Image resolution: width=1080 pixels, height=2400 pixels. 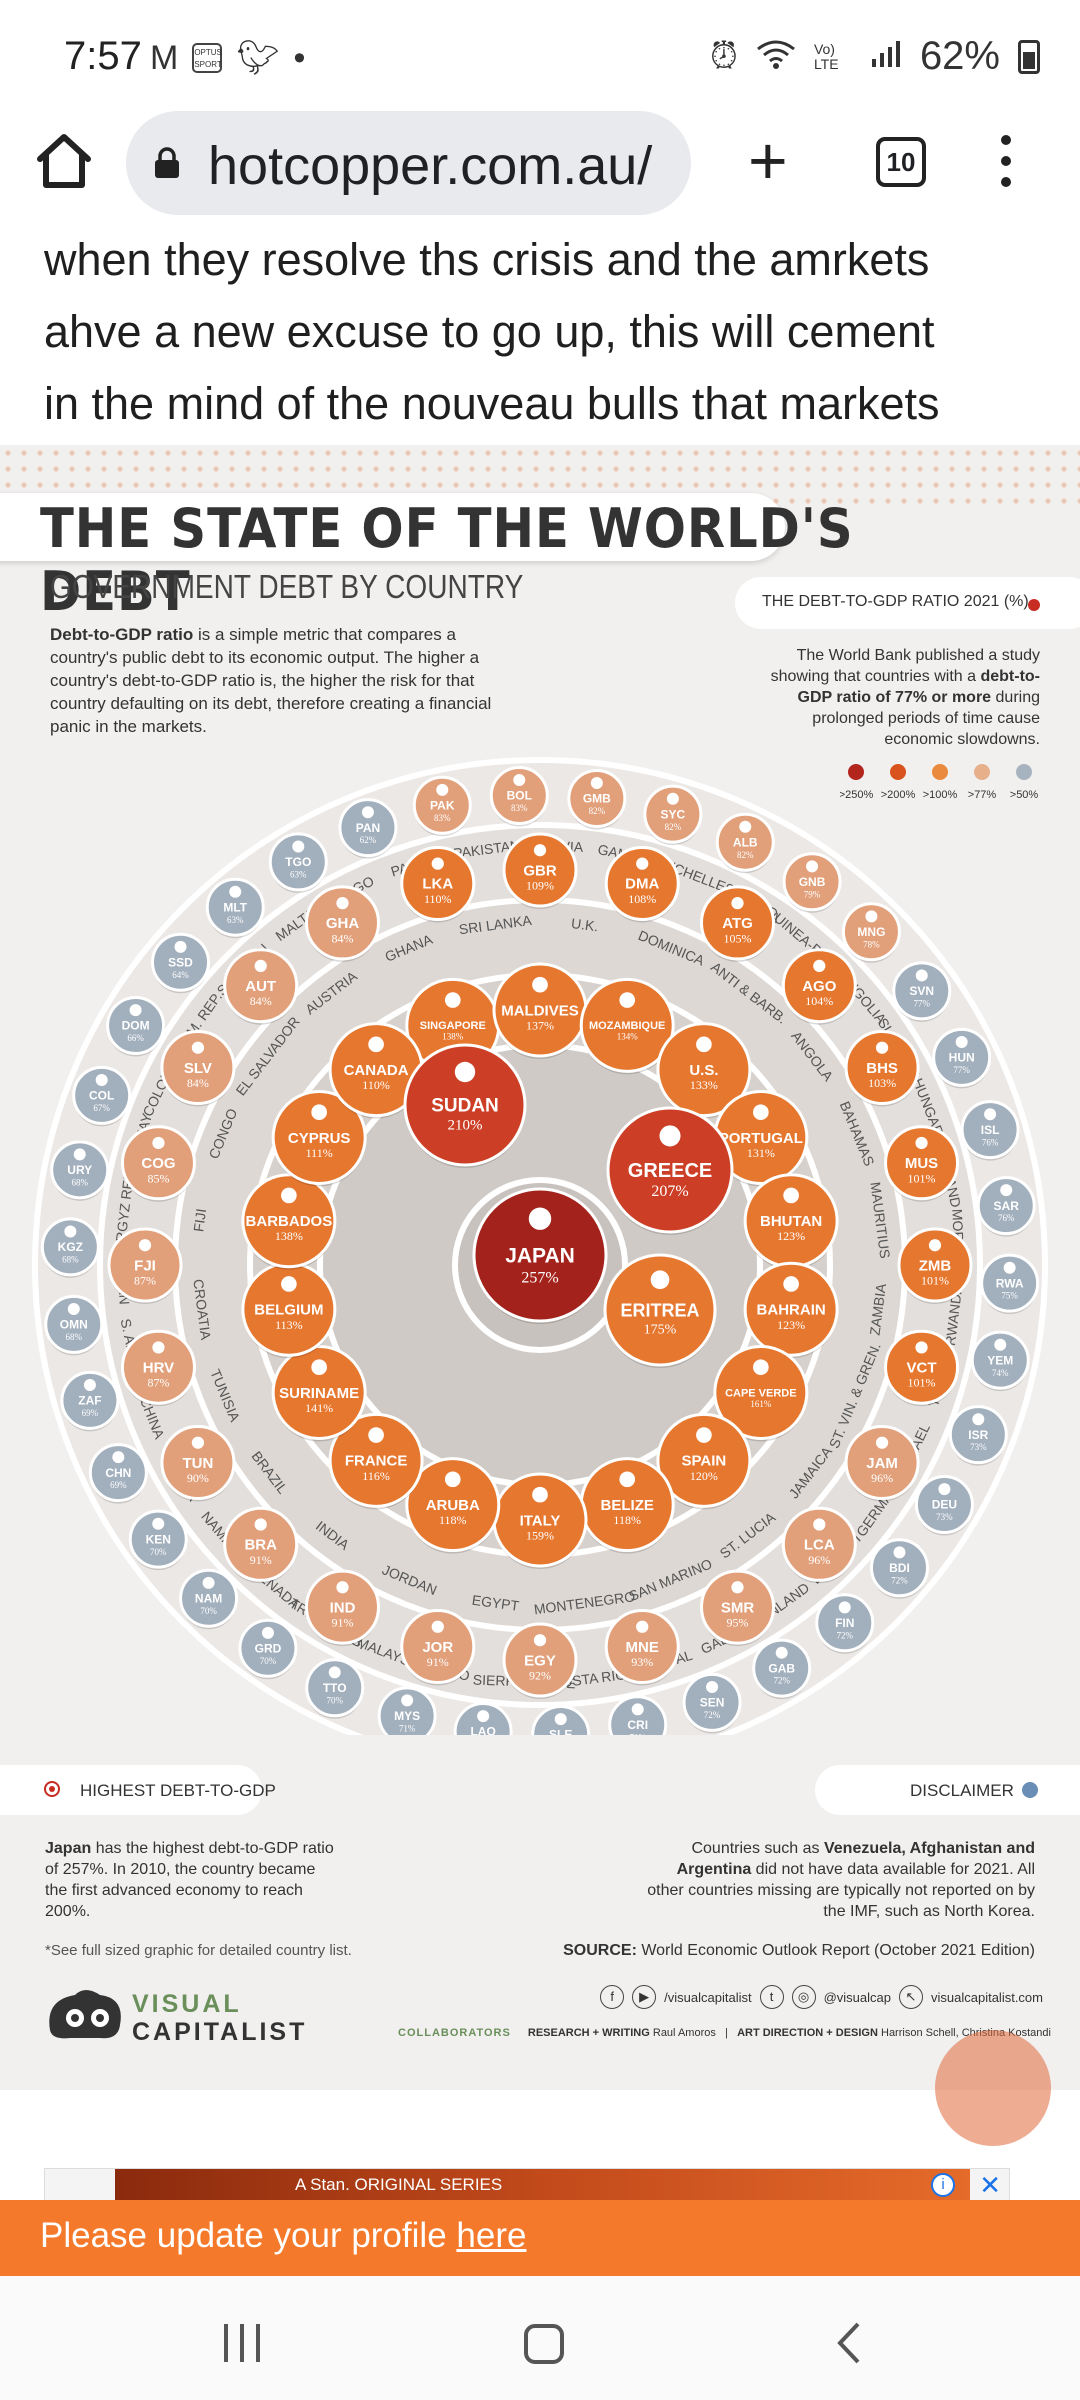 I want to click on bubble-pct: 91%, so click(x=261, y=1560).